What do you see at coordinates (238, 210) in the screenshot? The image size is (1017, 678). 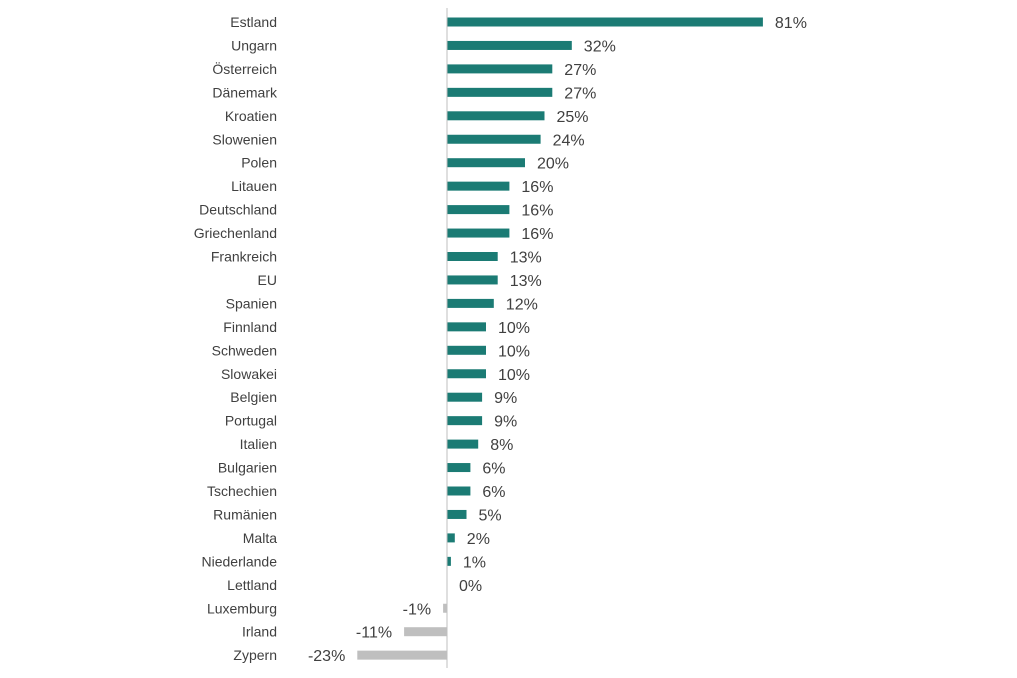 I see `category-label: Deutschland` at bounding box center [238, 210].